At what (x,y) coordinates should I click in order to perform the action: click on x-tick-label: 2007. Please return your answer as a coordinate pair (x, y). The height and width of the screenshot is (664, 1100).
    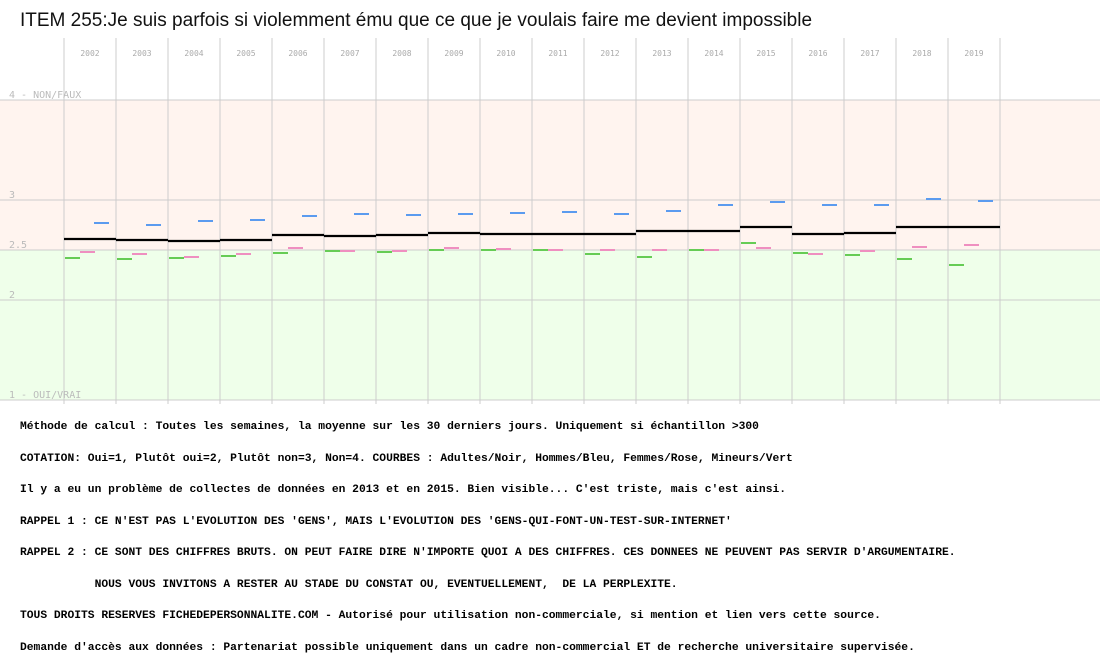
    Looking at the image, I should click on (349, 53).